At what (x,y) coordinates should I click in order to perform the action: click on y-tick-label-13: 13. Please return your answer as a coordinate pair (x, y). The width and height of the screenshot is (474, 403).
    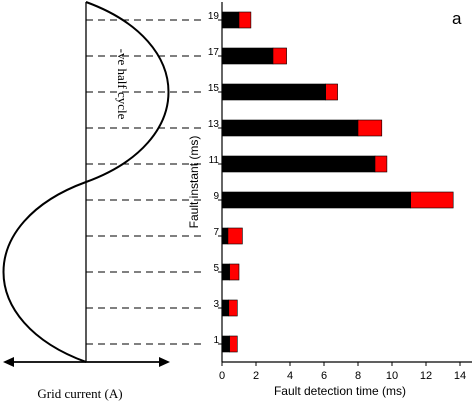
    Looking at the image, I should click on (214, 124).